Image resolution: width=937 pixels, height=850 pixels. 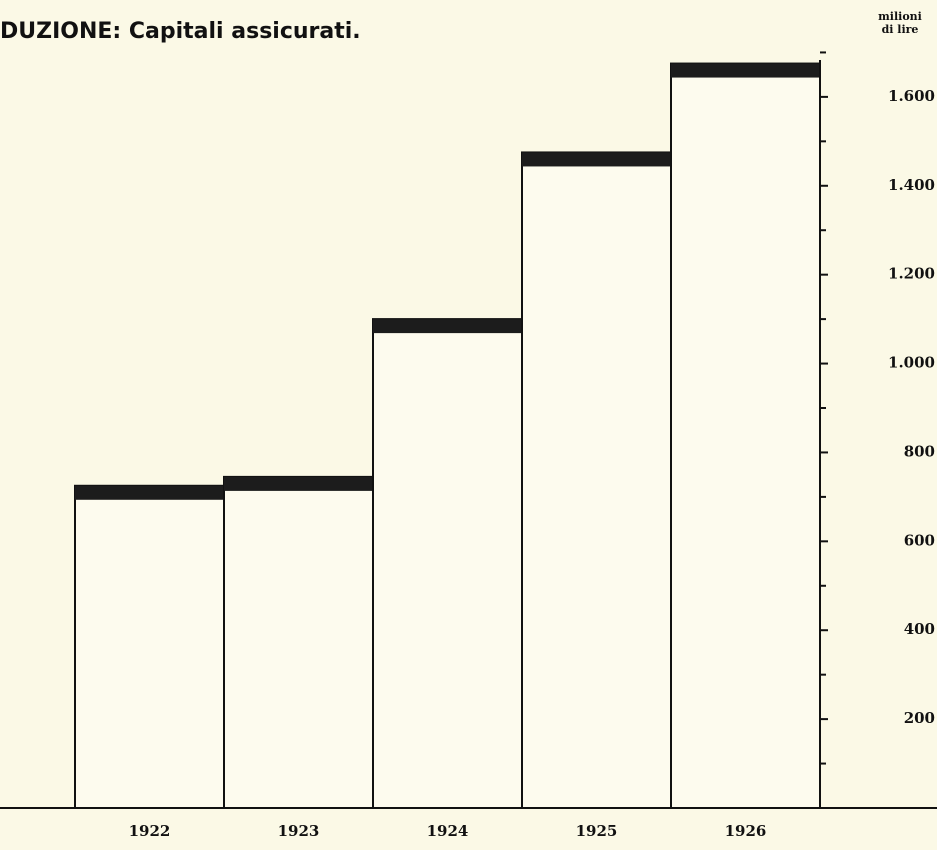 What do you see at coordinates (746, 831) in the screenshot?
I see `x-tick-label: 1926` at bounding box center [746, 831].